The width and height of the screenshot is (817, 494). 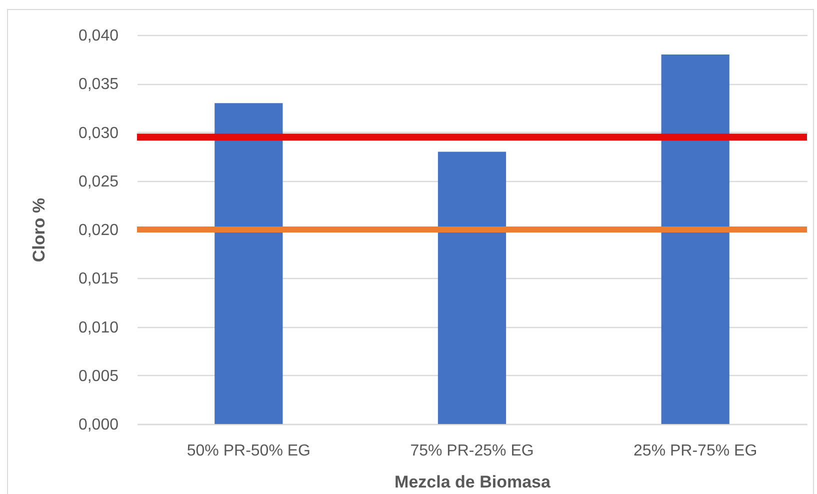 What do you see at coordinates (98, 279) in the screenshot?
I see `y-tick-label: 0,015` at bounding box center [98, 279].